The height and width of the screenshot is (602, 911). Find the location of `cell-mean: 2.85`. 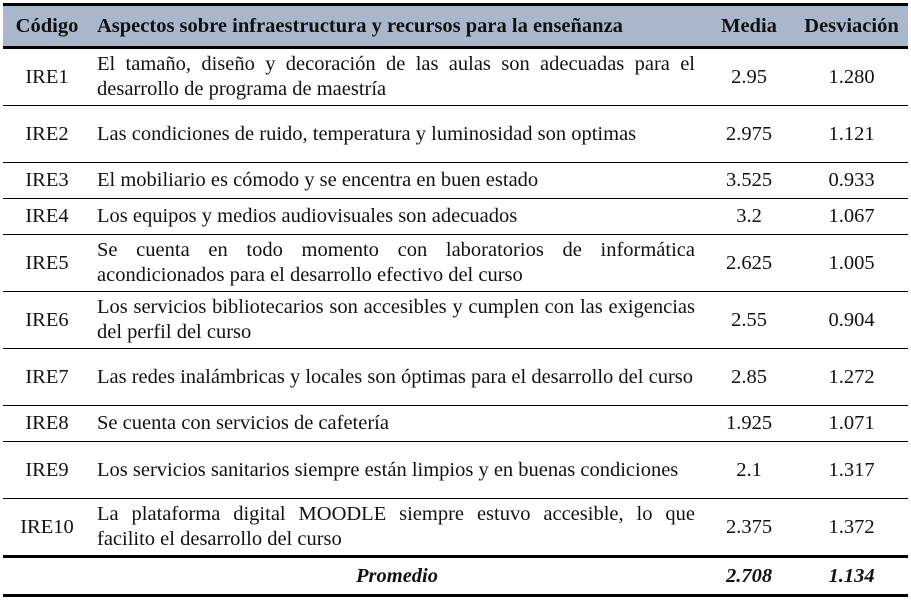

cell-mean: 2.85 is located at coordinates (749, 377).